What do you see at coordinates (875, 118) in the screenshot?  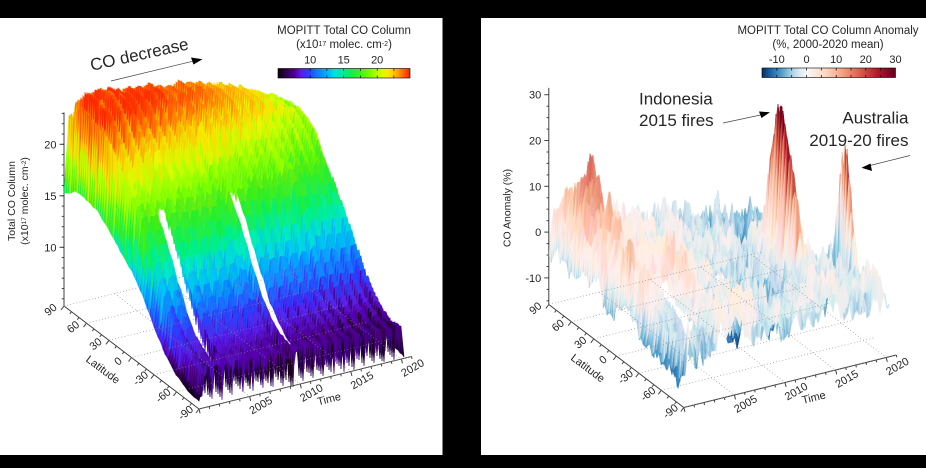 I see `svg-text: Australia` at bounding box center [875, 118].